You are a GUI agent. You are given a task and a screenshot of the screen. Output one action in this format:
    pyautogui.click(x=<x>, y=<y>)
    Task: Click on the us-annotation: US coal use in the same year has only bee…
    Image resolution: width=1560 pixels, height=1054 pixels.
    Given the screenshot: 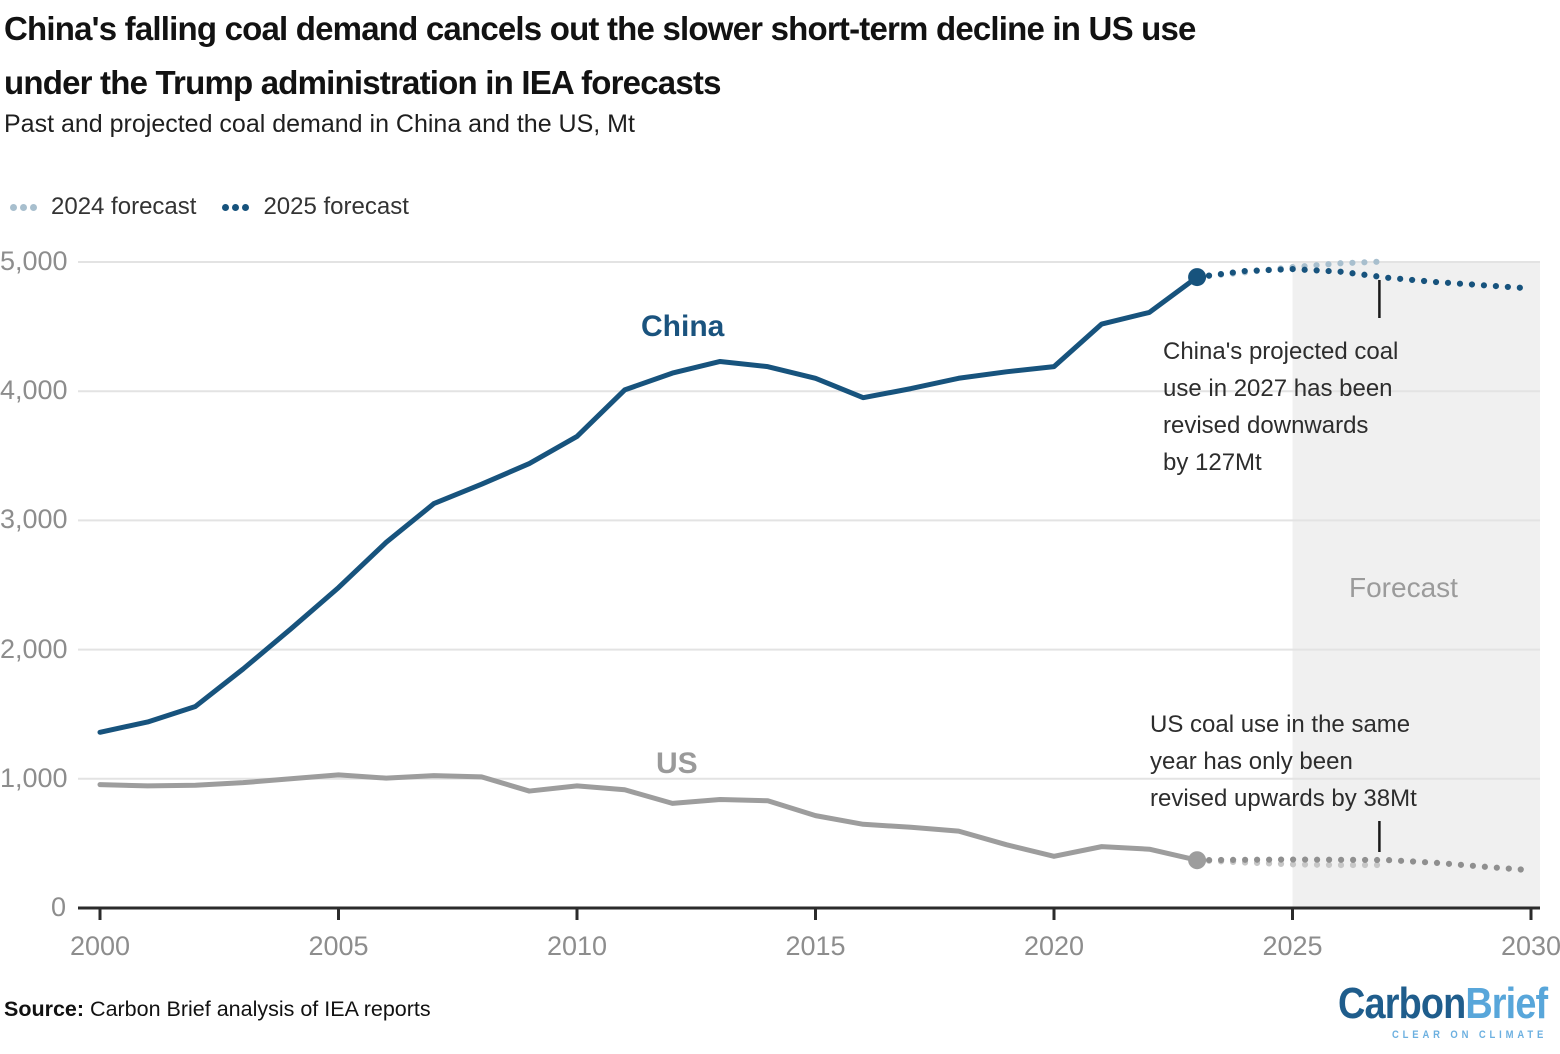 What is the action you would take?
    pyautogui.click(x=1283, y=761)
    